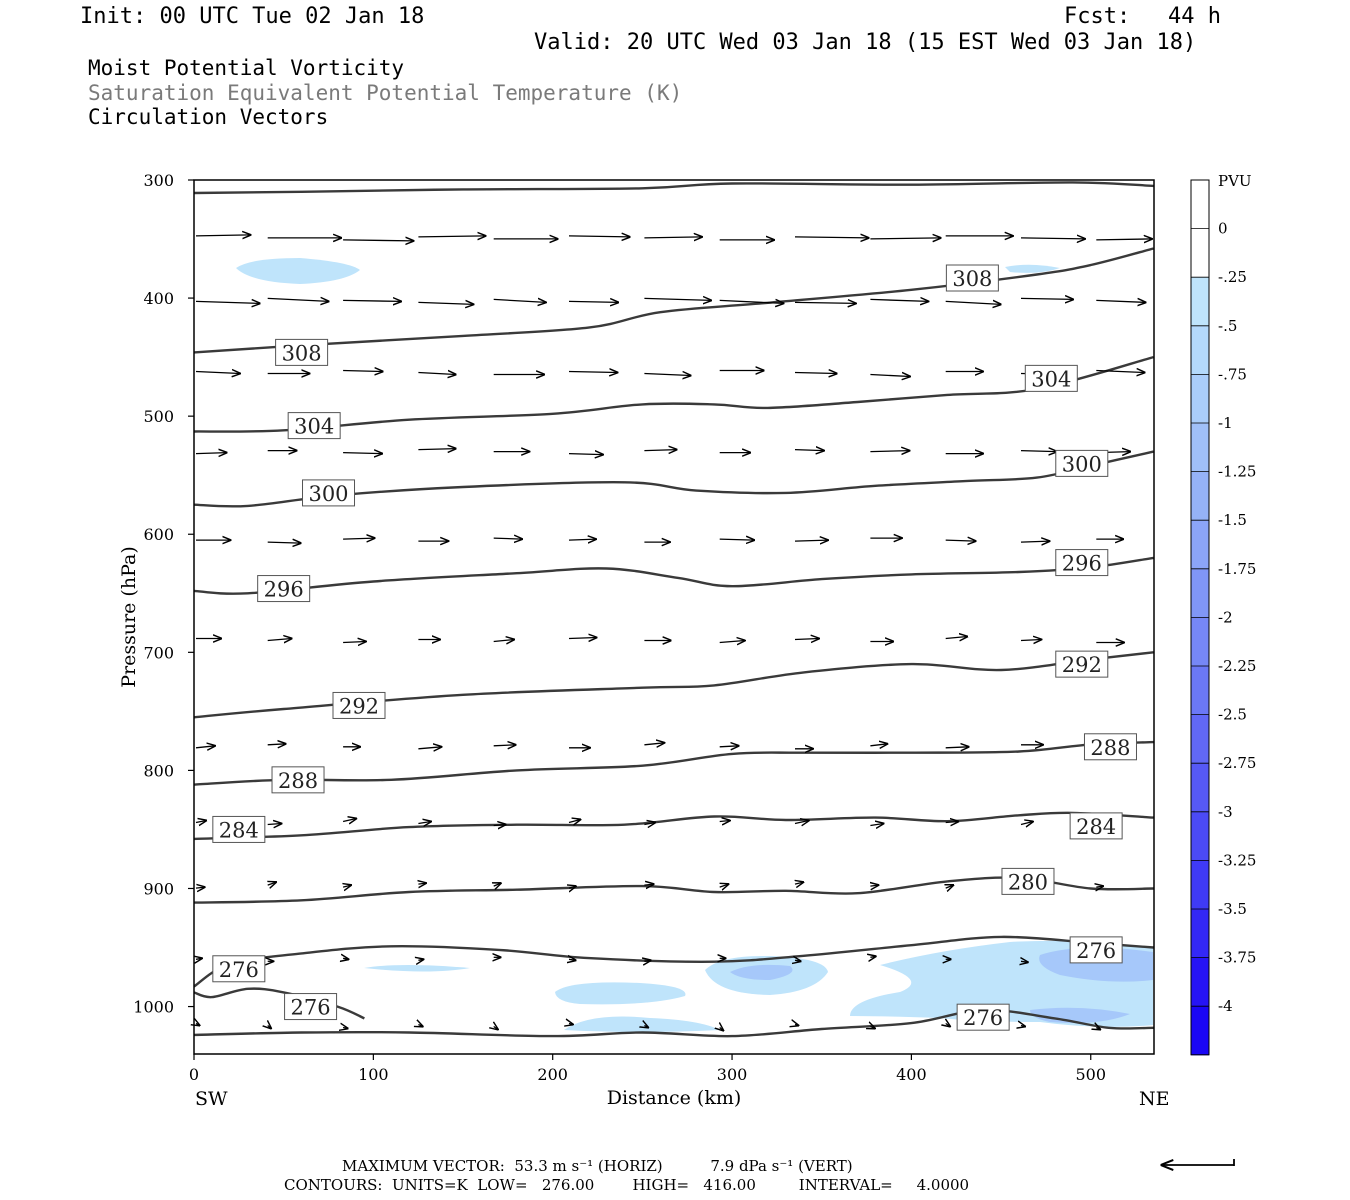 This screenshot has width=1350, height=1200. I want to click on colorbar-label: -.75, so click(1232, 374).